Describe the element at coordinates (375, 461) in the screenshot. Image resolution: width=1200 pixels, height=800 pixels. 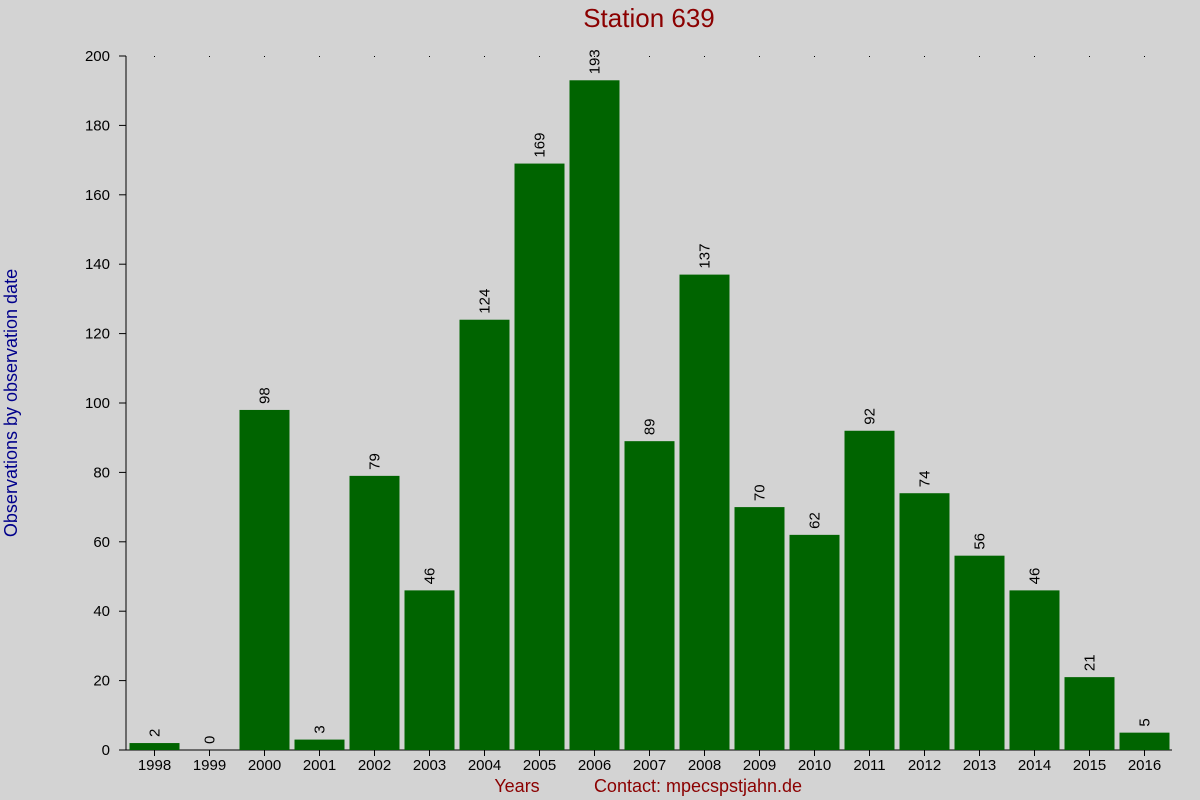
I see `bar-data-label: 79` at that location.